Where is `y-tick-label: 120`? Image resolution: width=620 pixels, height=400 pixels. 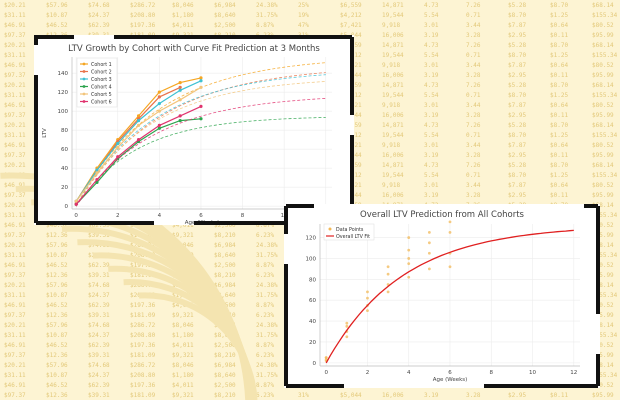
y-tick-label: 120 is located at coordinates (63, 93).